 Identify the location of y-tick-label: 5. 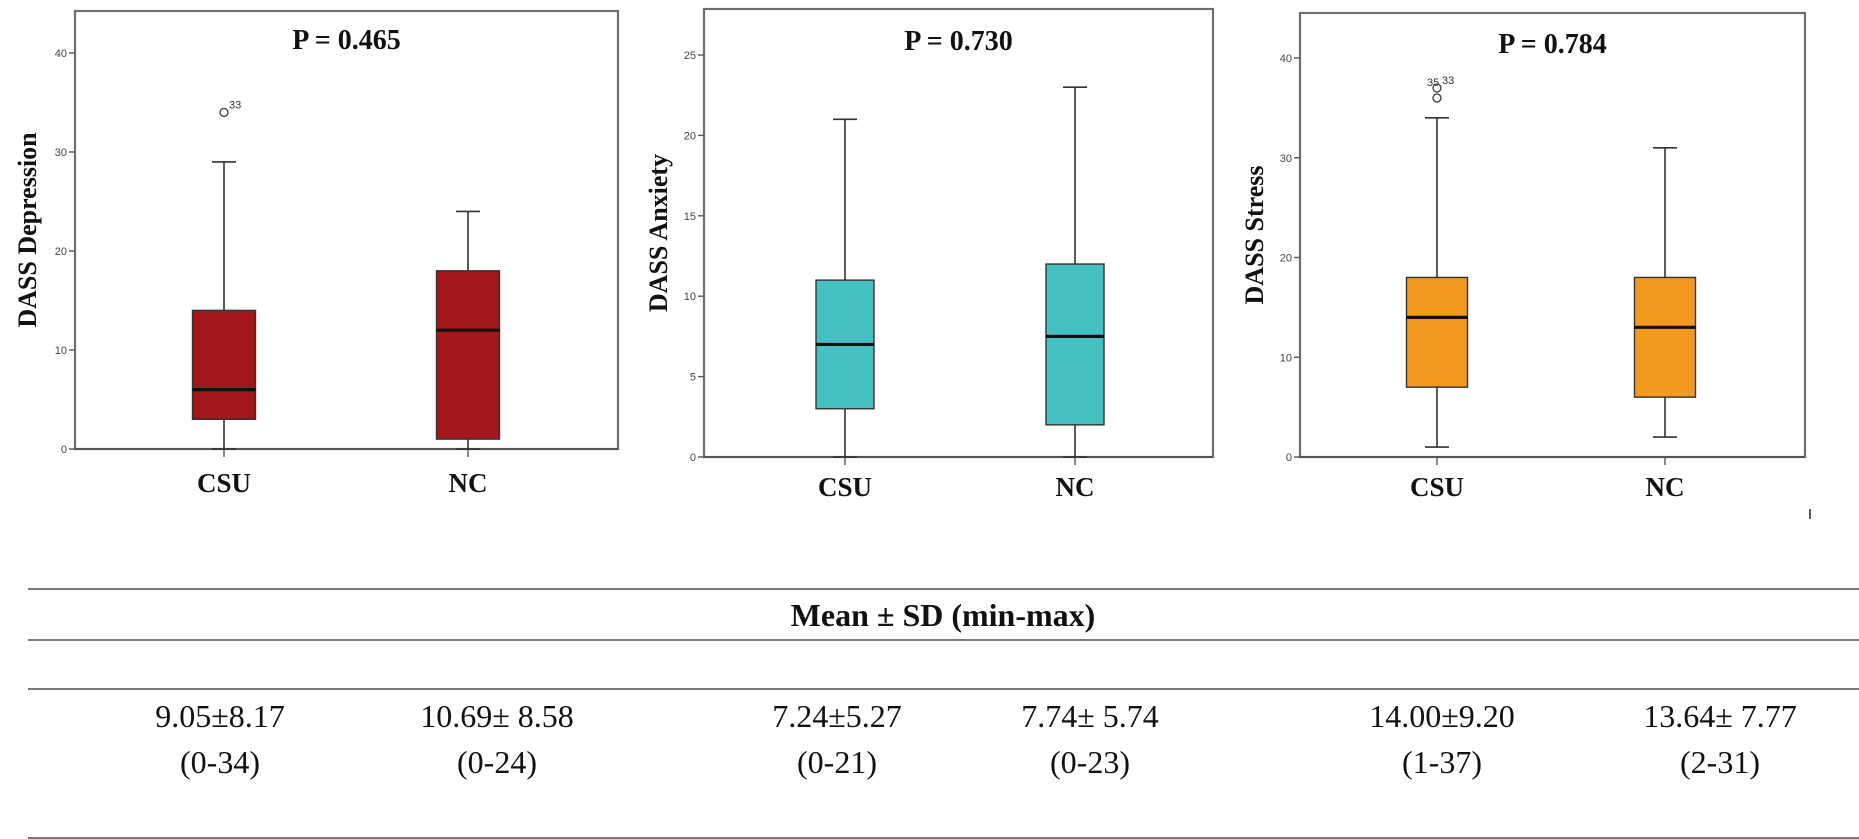
(693, 378).